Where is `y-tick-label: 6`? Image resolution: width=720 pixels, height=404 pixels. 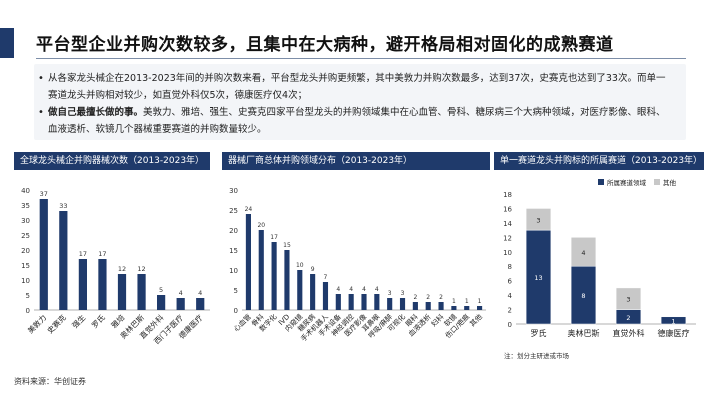 y-tick-label: 6 is located at coordinates (510, 282).